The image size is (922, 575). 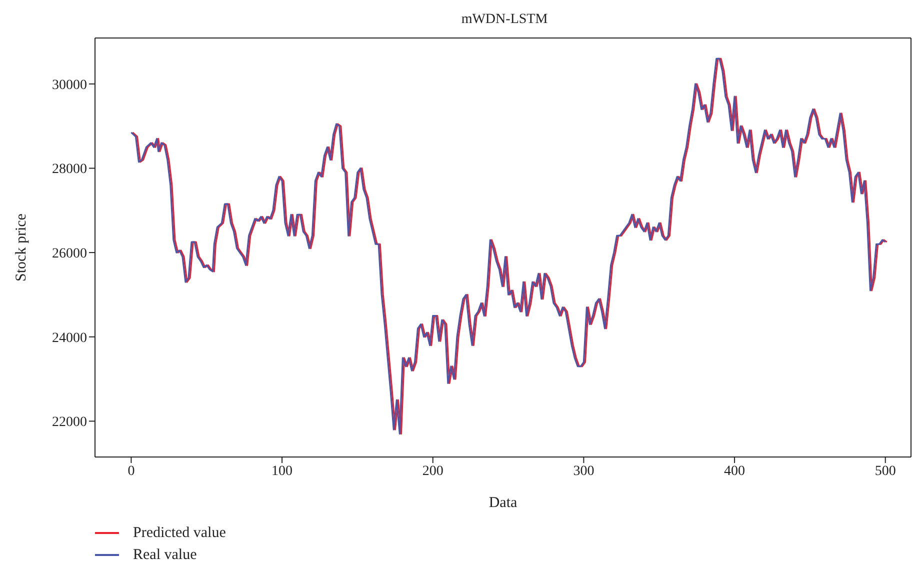 What do you see at coordinates (433, 471) in the screenshot?
I see `x-tick-label: 200` at bounding box center [433, 471].